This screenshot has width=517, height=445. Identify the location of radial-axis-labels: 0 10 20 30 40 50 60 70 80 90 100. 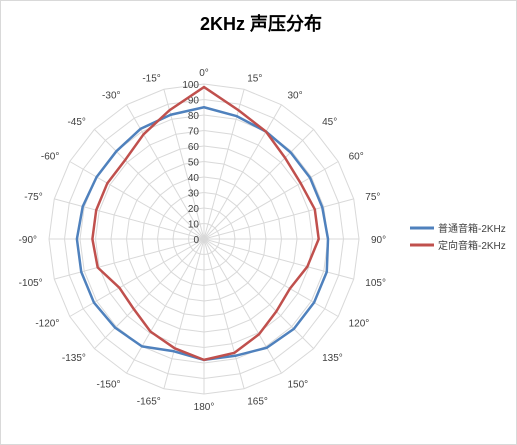
(190, 163).